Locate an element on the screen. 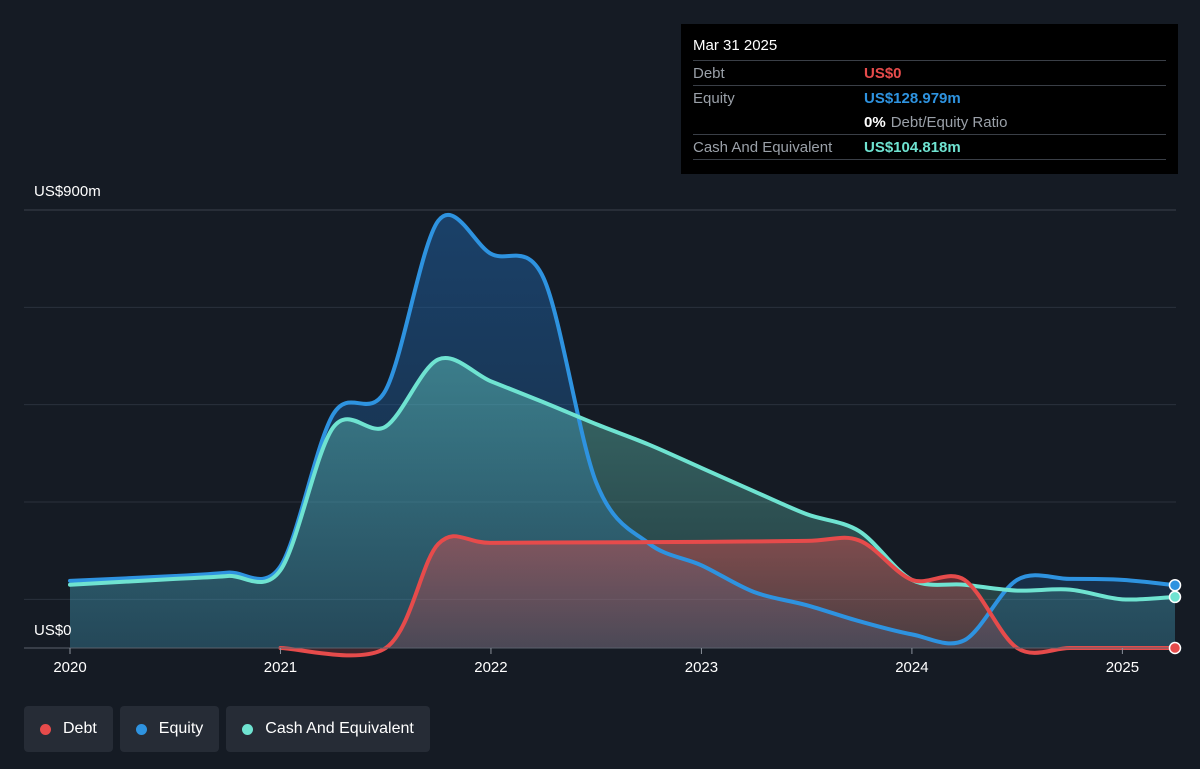 This screenshot has width=1200, height=769. tooltip-ratio-label: Debt/Equity Ratio is located at coordinates (949, 122).